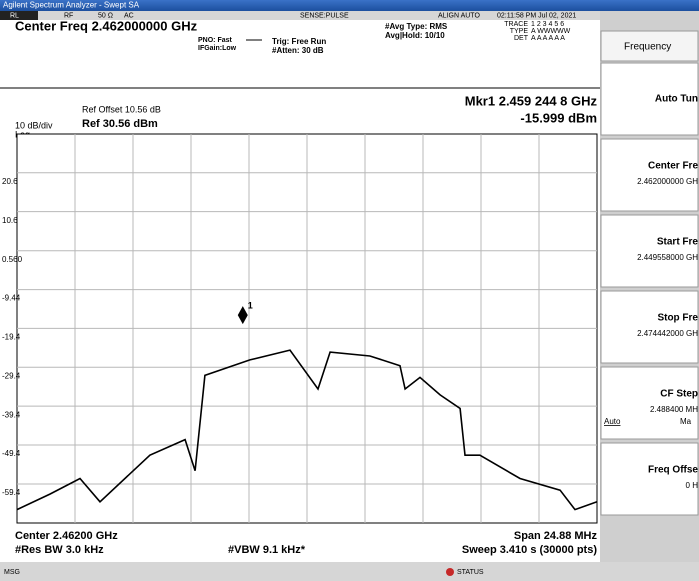 Image resolution: width=699 pixels, height=581 pixels. What do you see at coordinates (11, 414) in the screenshot?
I see `y-tick-label: -39.4` at bounding box center [11, 414].